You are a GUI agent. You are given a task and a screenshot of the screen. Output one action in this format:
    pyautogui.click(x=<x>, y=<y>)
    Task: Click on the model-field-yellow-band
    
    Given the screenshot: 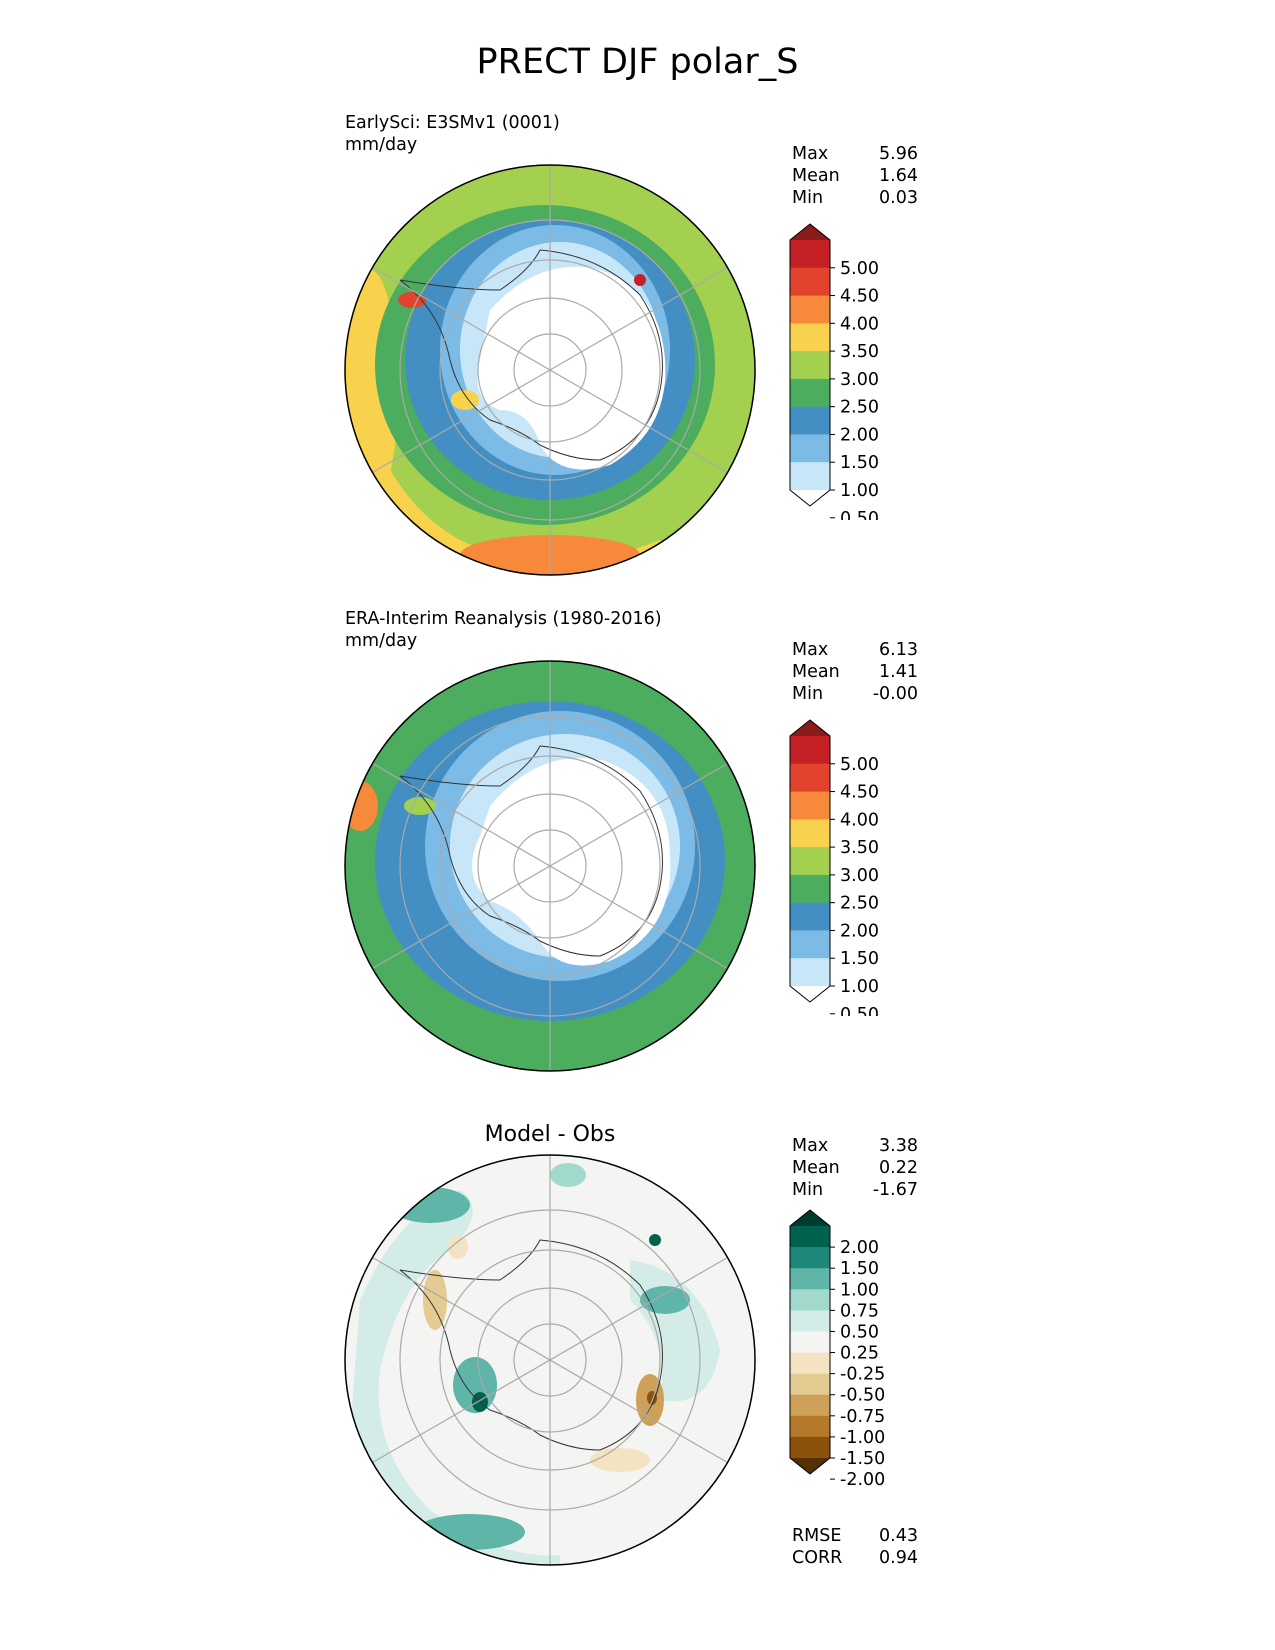 What is the action you would take?
    pyautogui.click(x=522, y=457)
    